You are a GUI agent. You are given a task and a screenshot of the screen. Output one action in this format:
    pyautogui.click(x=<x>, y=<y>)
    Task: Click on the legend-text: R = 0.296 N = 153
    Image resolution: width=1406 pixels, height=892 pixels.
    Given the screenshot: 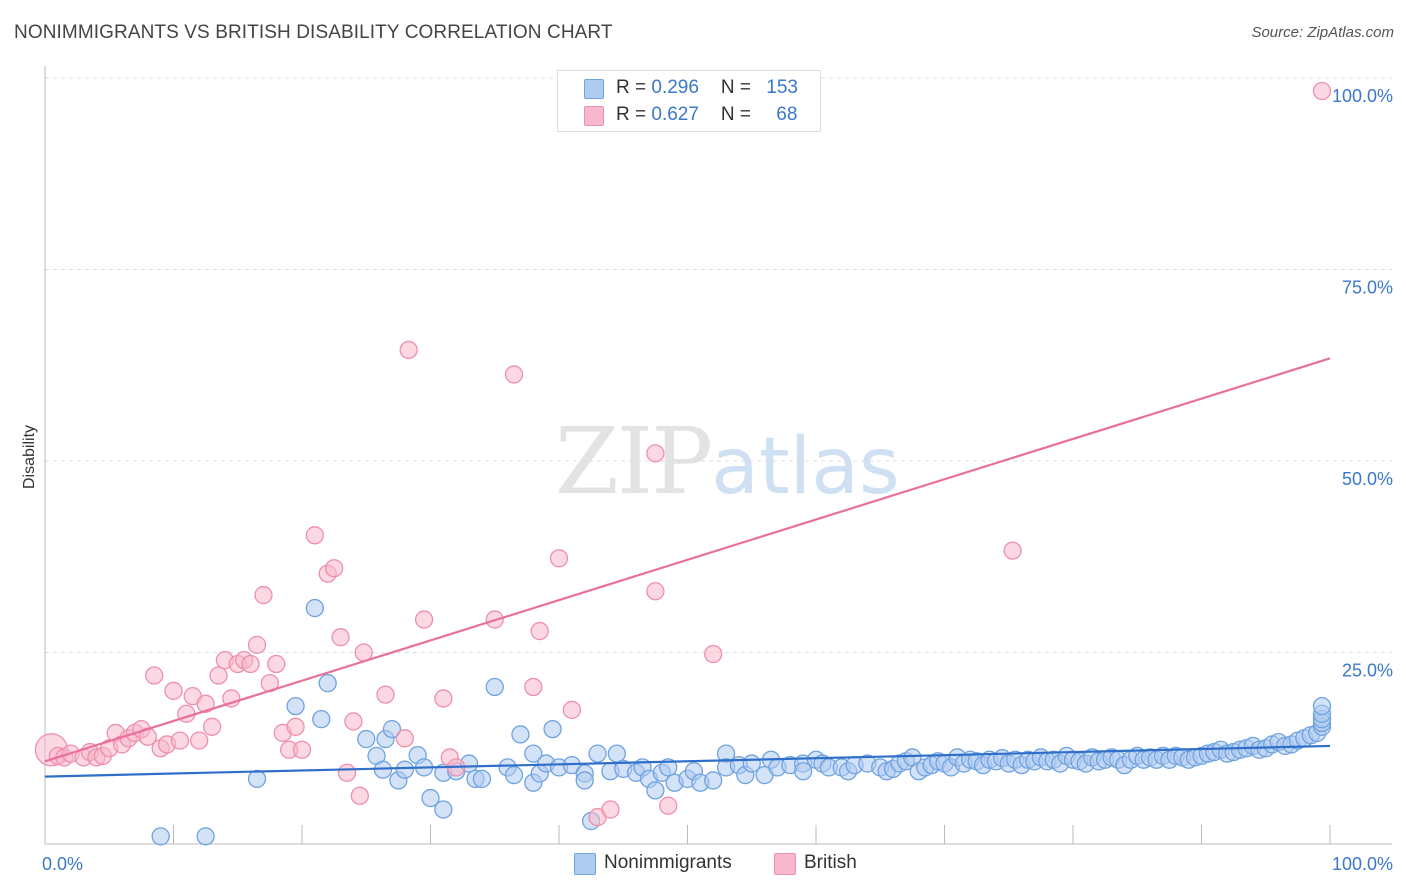 What is the action you would take?
    pyautogui.click(x=707, y=88)
    